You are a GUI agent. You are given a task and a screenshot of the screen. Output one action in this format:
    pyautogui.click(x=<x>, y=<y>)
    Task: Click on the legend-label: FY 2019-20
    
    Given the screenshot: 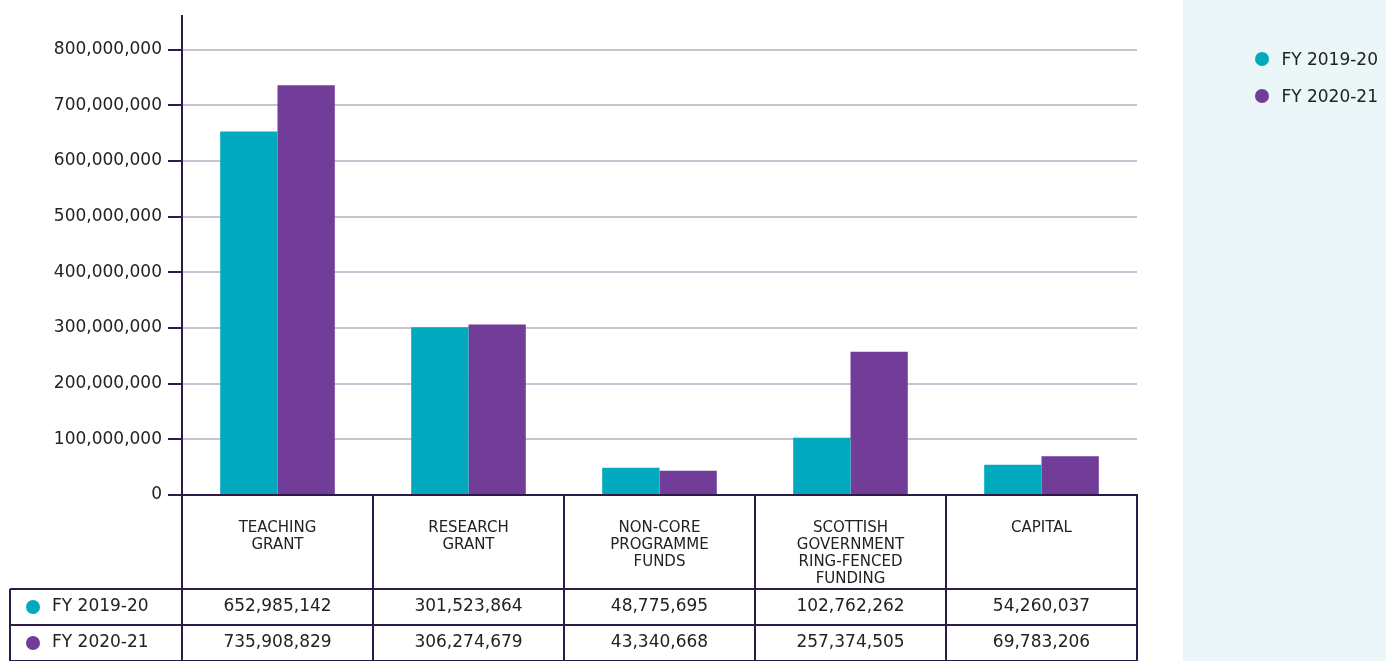 What is the action you would take?
    pyautogui.click(x=100, y=605)
    